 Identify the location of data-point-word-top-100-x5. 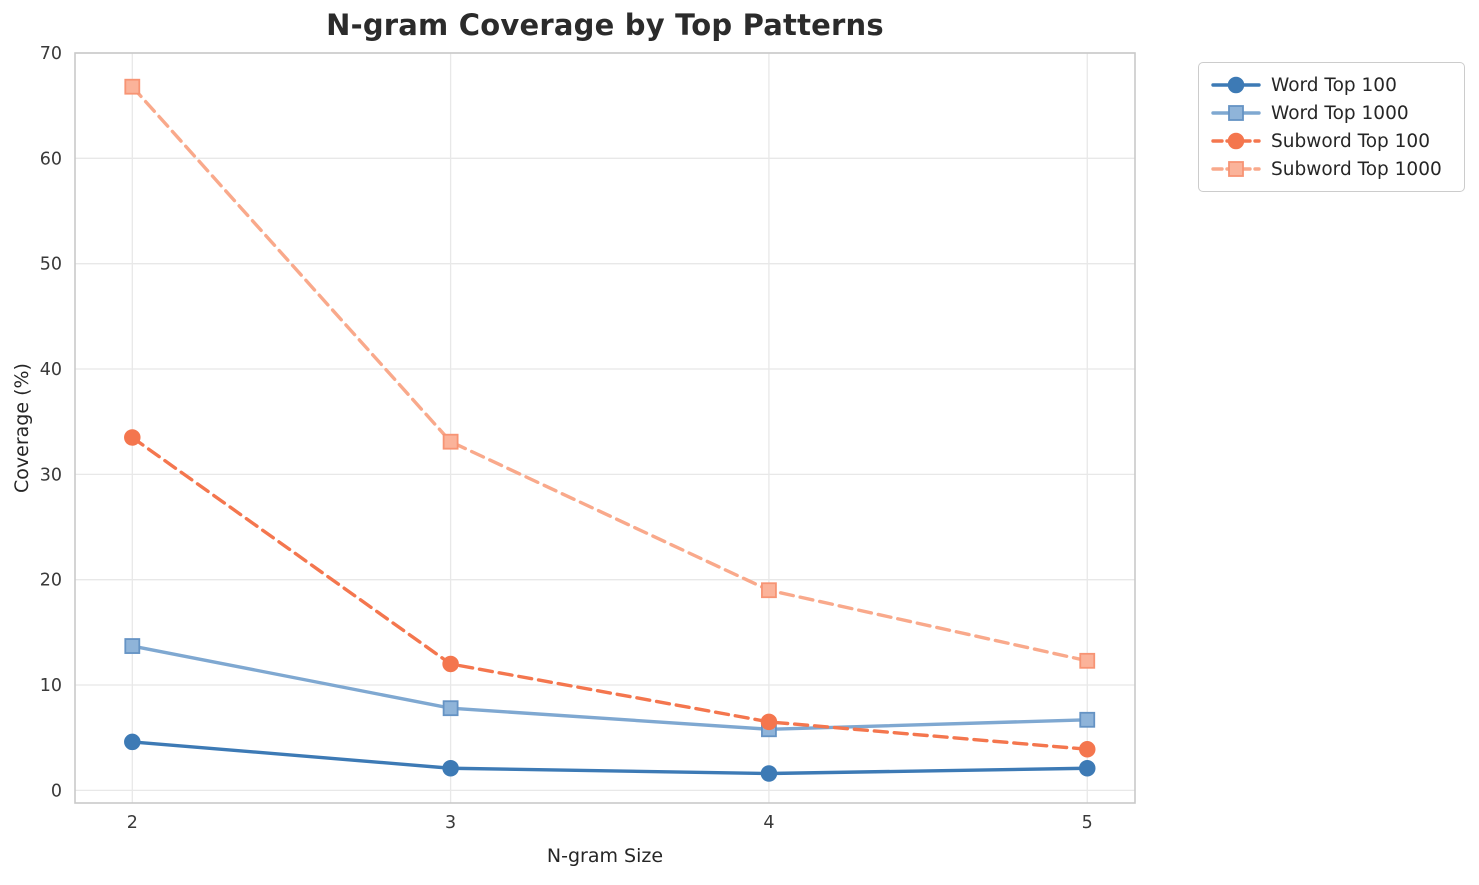
(1087, 768).